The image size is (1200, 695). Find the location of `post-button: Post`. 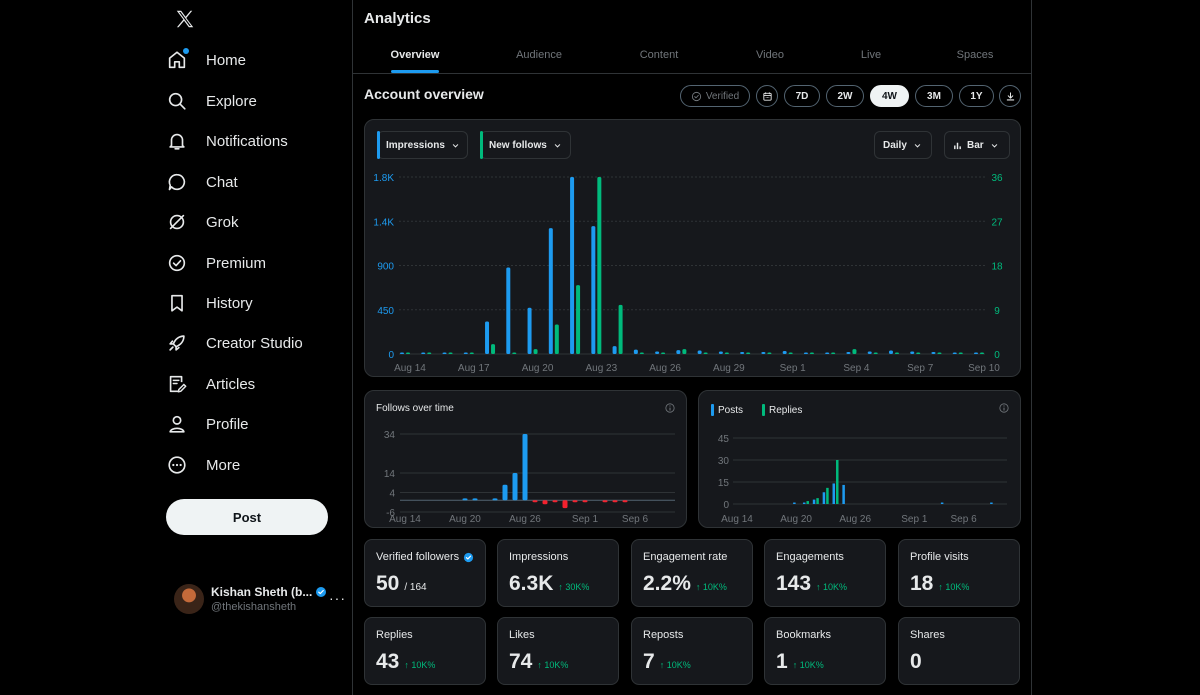

post-button: Post is located at coordinates (247, 517).